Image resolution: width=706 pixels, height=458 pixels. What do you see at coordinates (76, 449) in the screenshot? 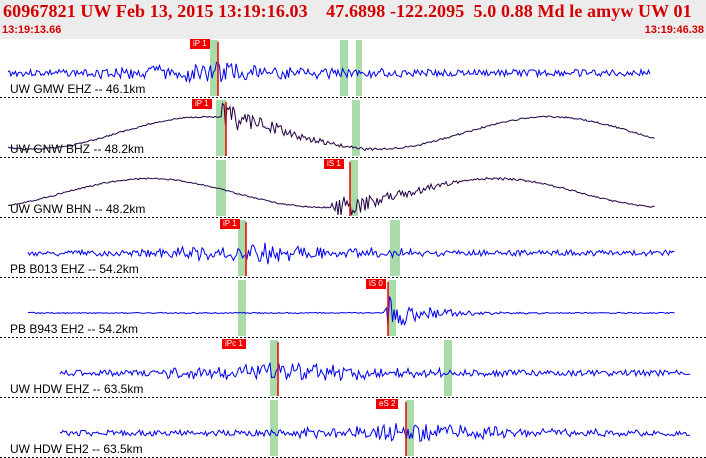
I see `station-label: UW HDW EH2 -- 63.5km` at bounding box center [76, 449].